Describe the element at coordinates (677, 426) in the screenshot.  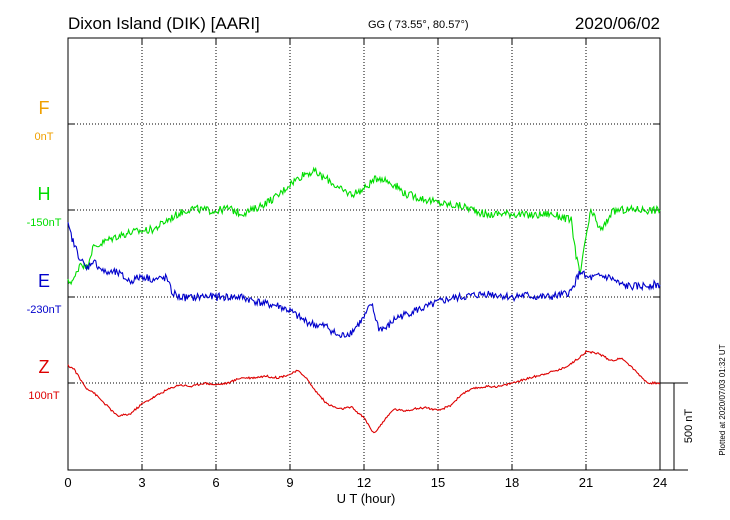
I see `scale-bar: 500 nT` at that location.